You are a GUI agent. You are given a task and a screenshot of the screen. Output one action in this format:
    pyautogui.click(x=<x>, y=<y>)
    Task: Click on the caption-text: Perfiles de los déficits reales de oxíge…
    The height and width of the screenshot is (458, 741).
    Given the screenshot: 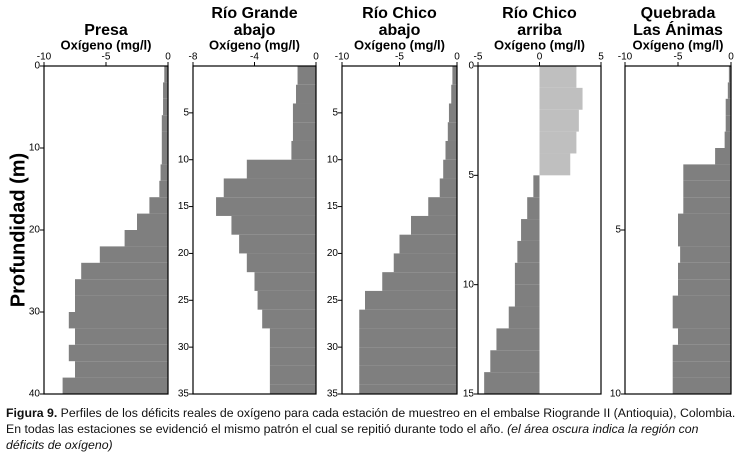 What is the action you would take?
    pyautogui.click(x=371, y=421)
    